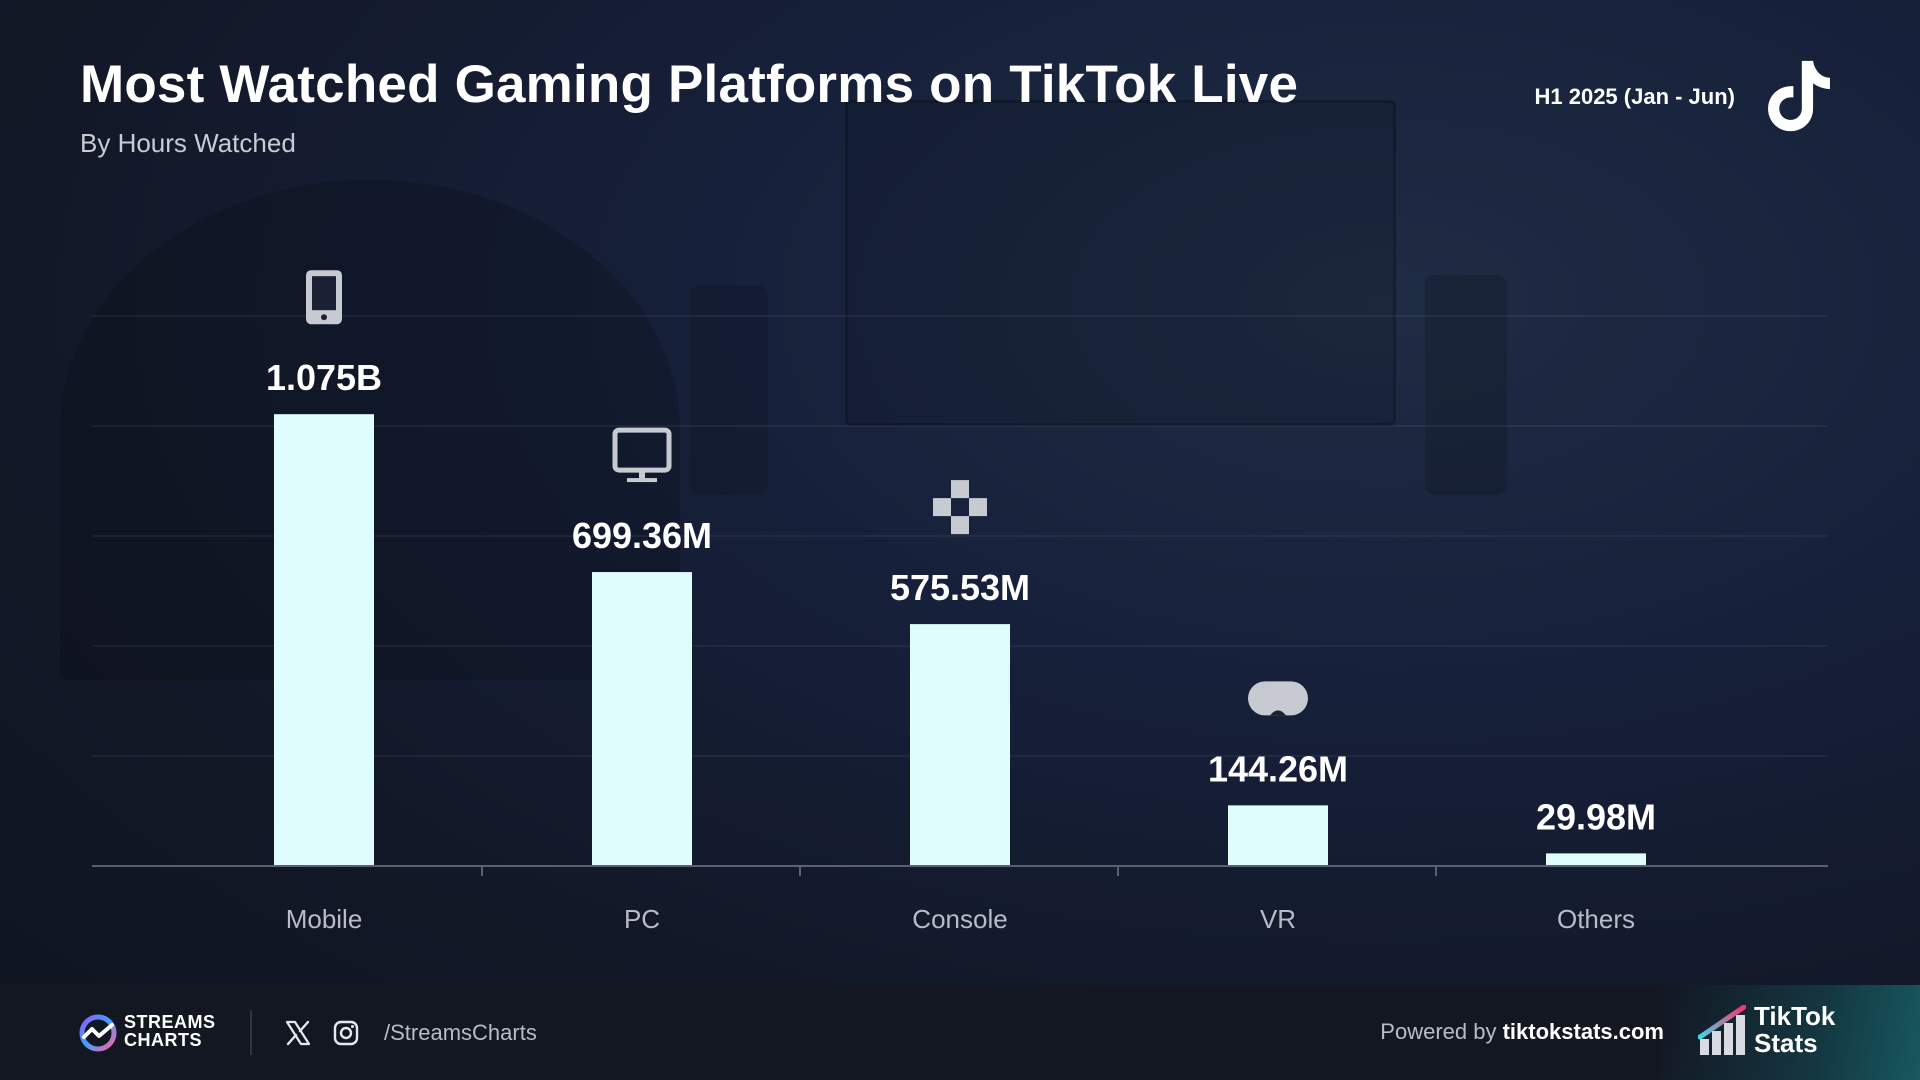  Describe the element at coordinates (1278, 835) in the screenshot. I see `bar-vr` at that location.